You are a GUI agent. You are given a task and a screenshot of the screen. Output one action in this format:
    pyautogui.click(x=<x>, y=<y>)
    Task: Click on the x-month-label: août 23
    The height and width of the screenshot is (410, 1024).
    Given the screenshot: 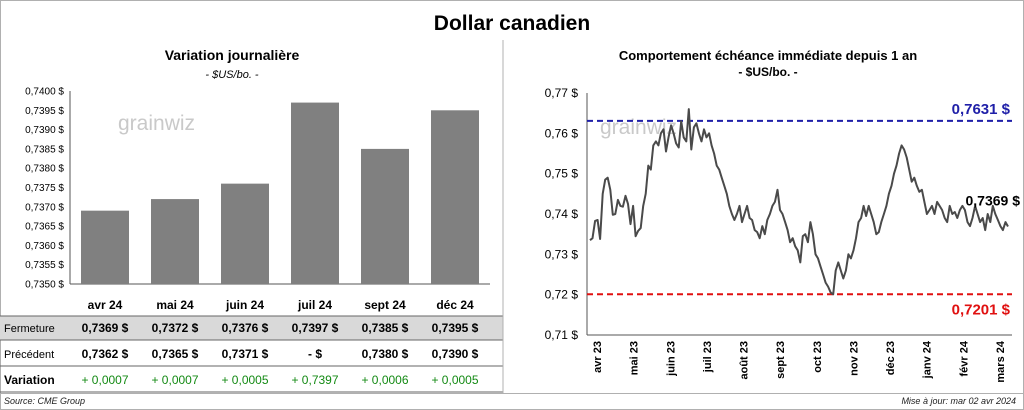 What is the action you would take?
    pyautogui.click(x=745, y=360)
    